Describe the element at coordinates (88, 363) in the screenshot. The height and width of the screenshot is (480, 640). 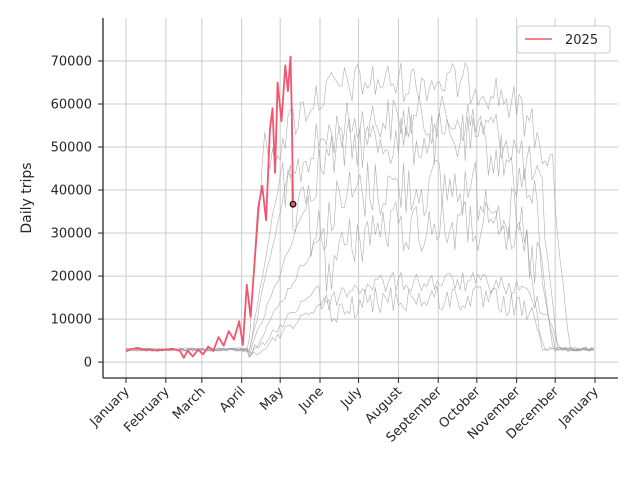
I see `y-tick-label: 0` at that location.